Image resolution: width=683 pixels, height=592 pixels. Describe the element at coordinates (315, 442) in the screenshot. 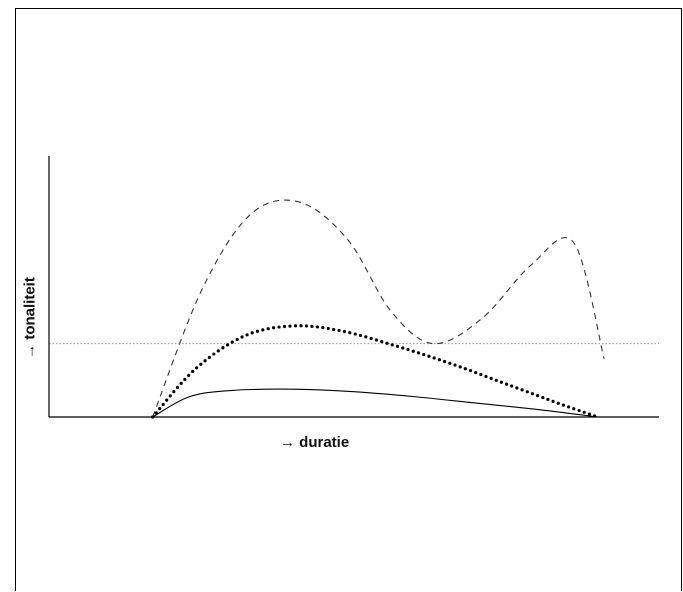

I see `x-axis-label: → duratie` at that location.